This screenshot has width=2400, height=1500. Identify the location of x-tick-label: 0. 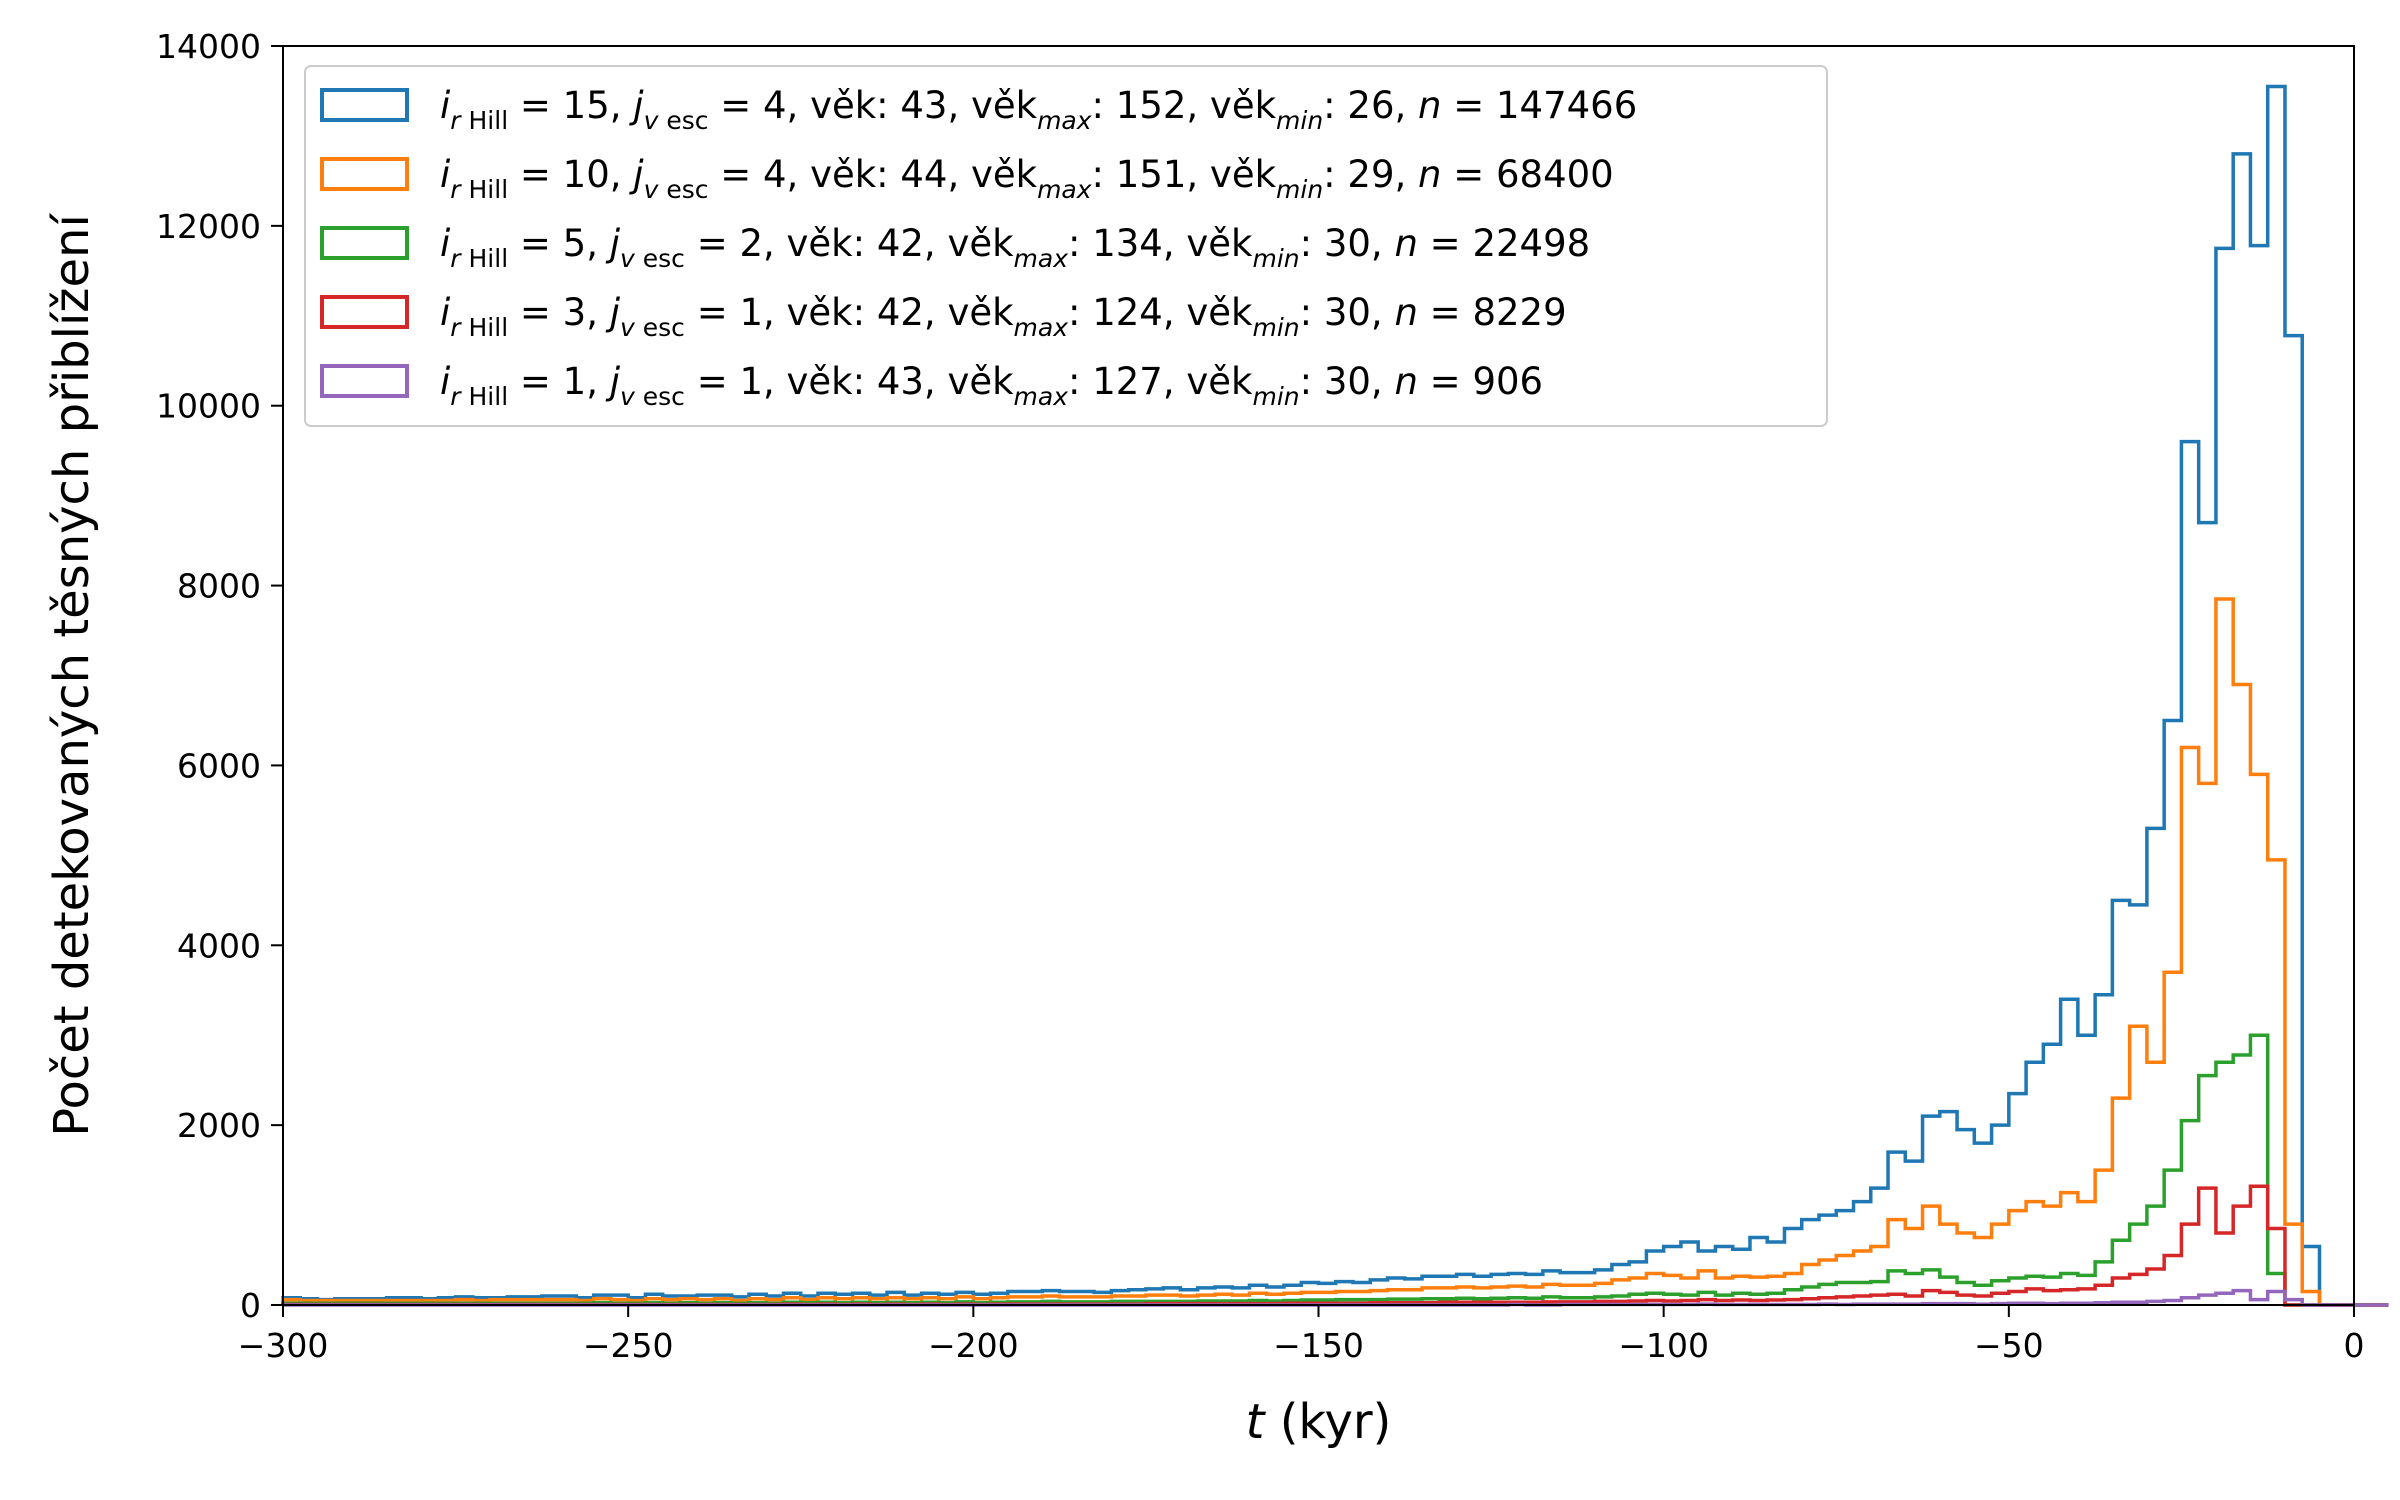
(2354, 1345).